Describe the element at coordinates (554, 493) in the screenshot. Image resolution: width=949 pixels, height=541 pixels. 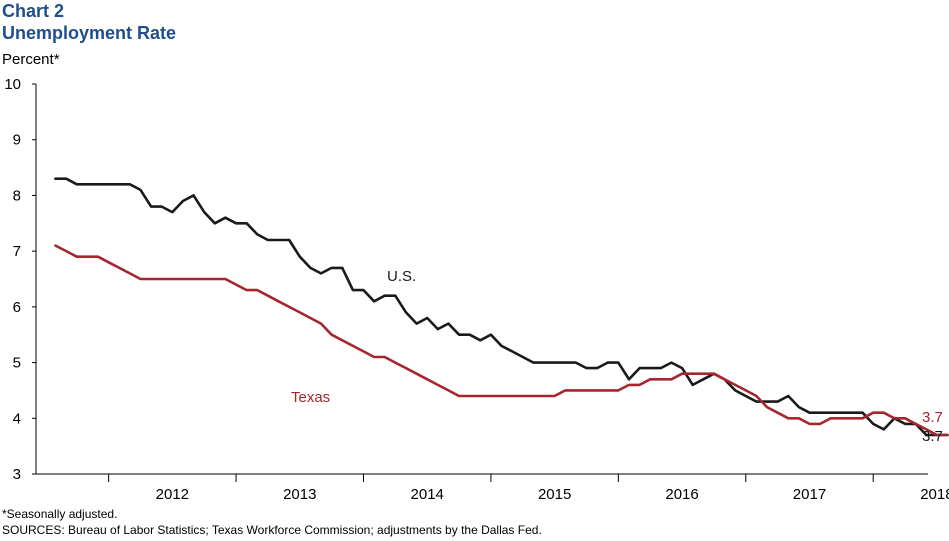
I see `x-tick-label: 2015` at that location.